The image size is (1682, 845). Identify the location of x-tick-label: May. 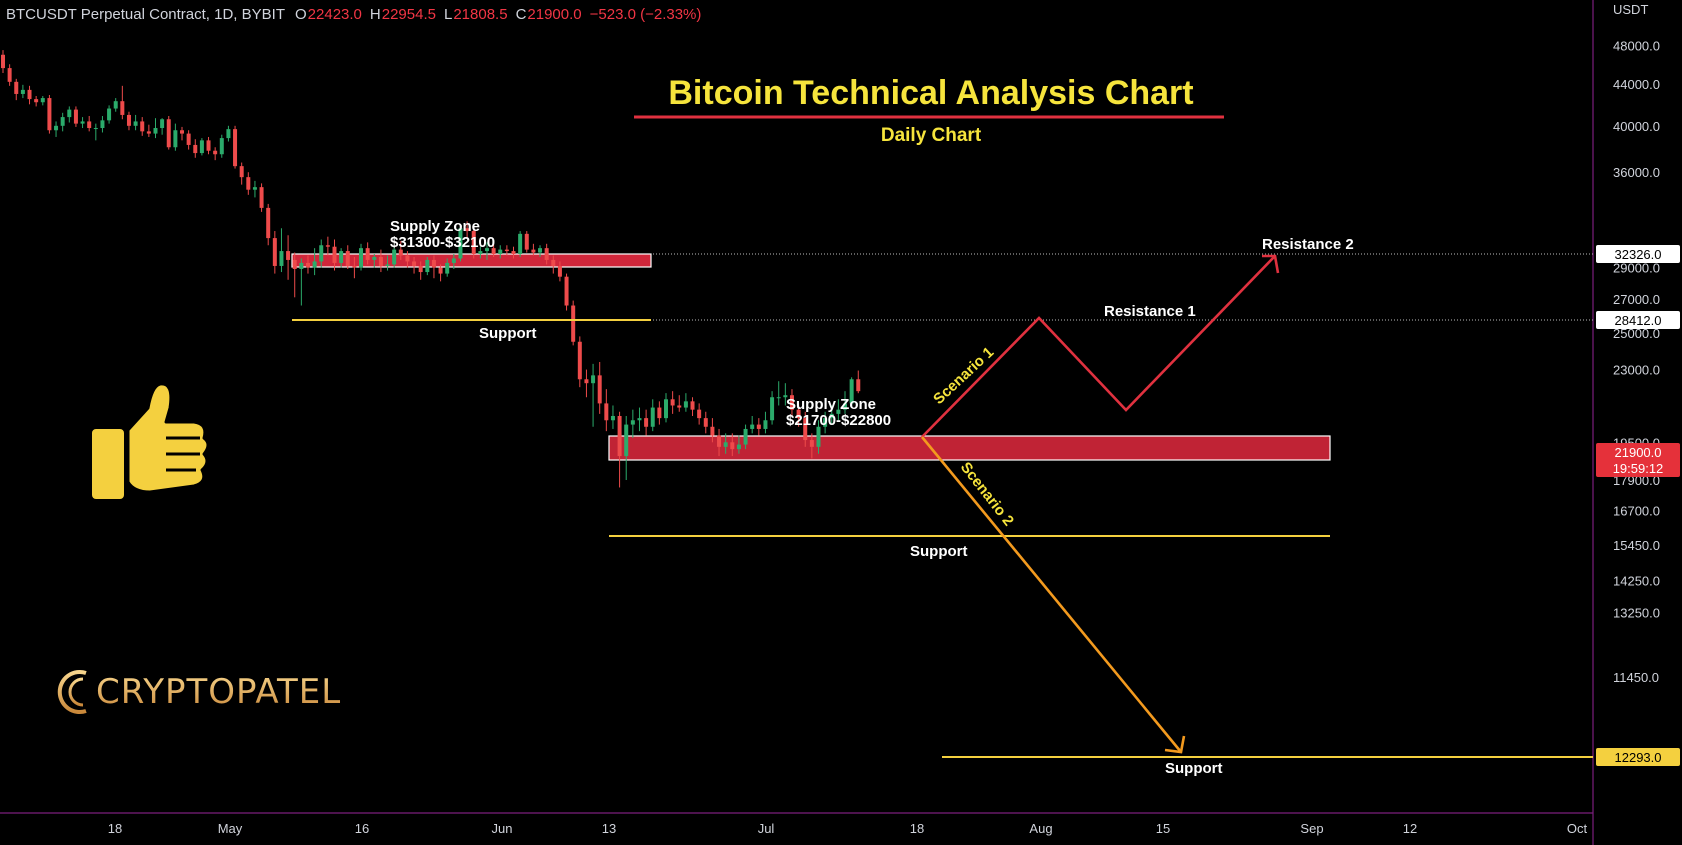
(230, 828).